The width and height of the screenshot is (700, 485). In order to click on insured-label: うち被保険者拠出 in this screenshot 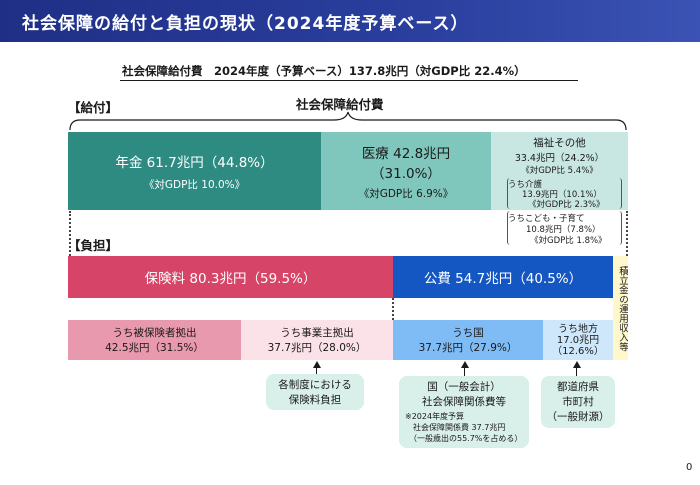, I will do `click(154, 333)`.